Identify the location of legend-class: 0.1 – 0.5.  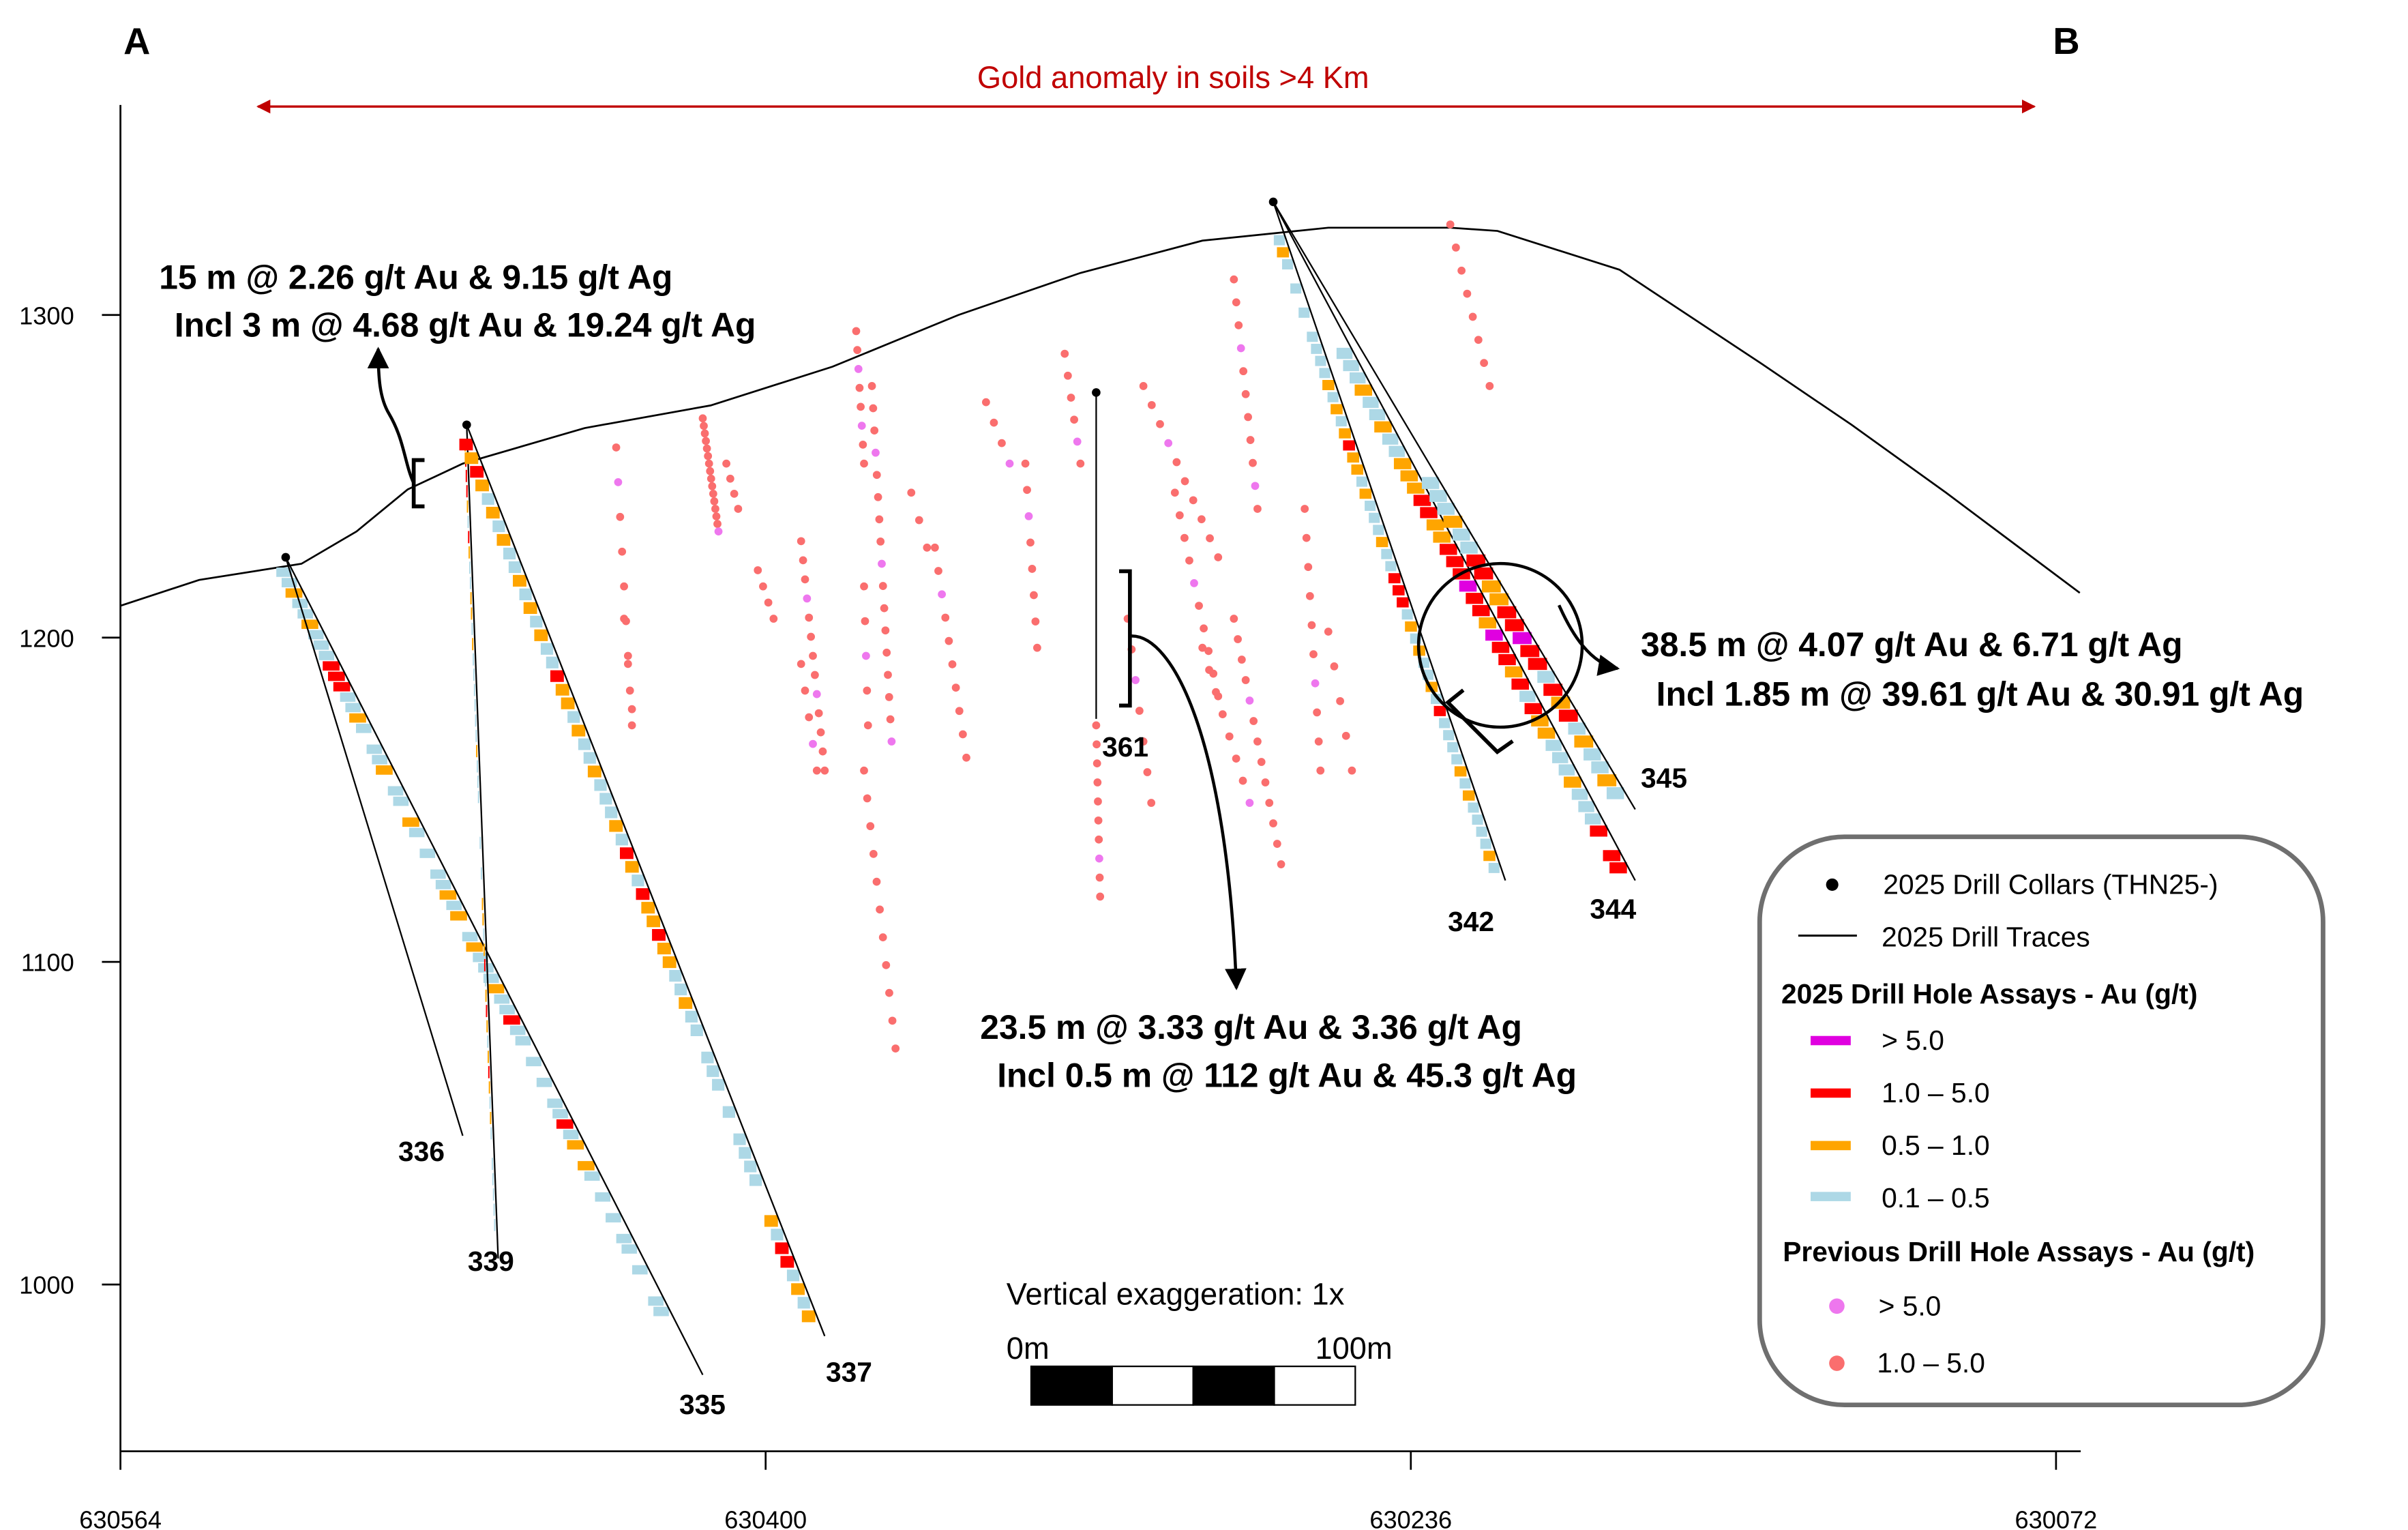
(1936, 1197).